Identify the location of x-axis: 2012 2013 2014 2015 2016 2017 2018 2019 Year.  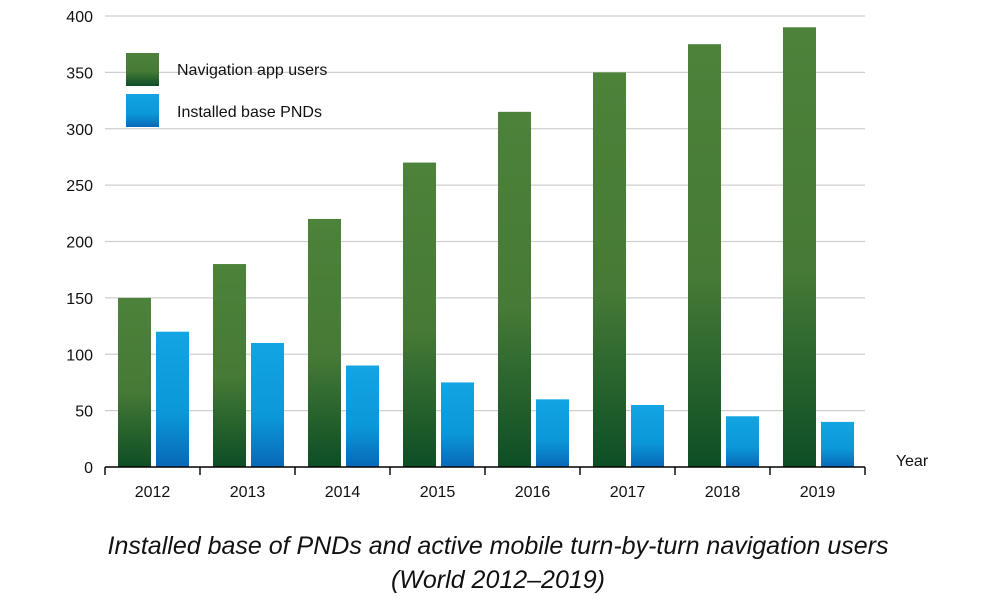
(516, 477).